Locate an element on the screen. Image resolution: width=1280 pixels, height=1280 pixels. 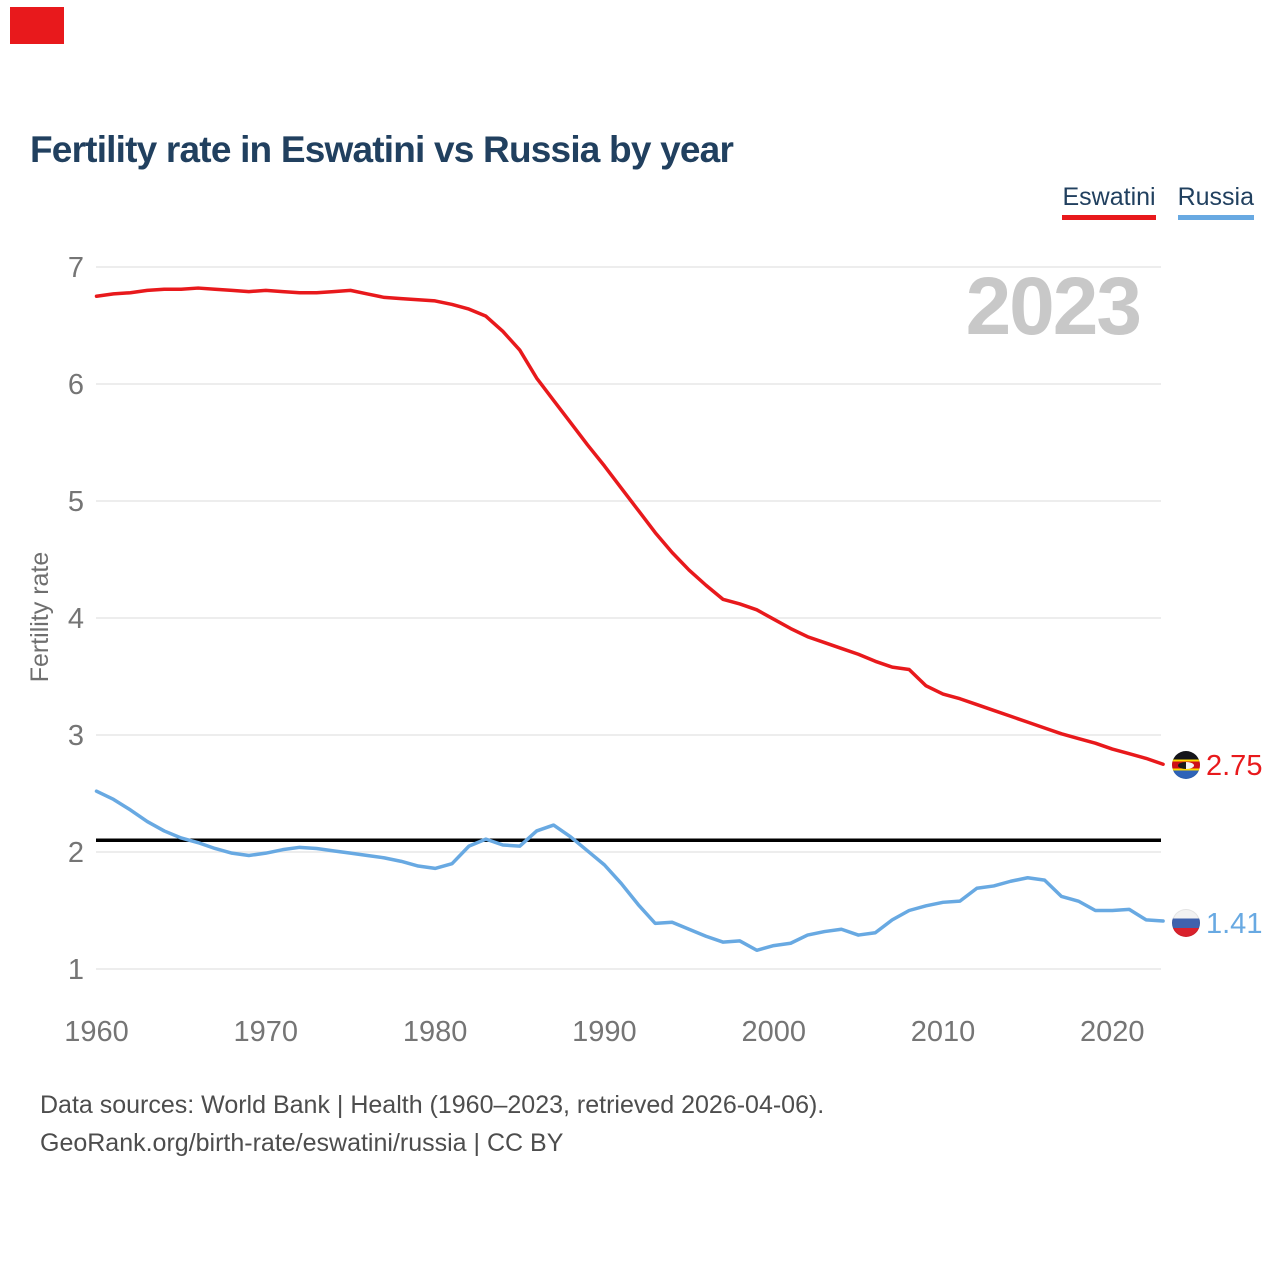
y-tick-1: 1 is located at coordinates (76, 970).